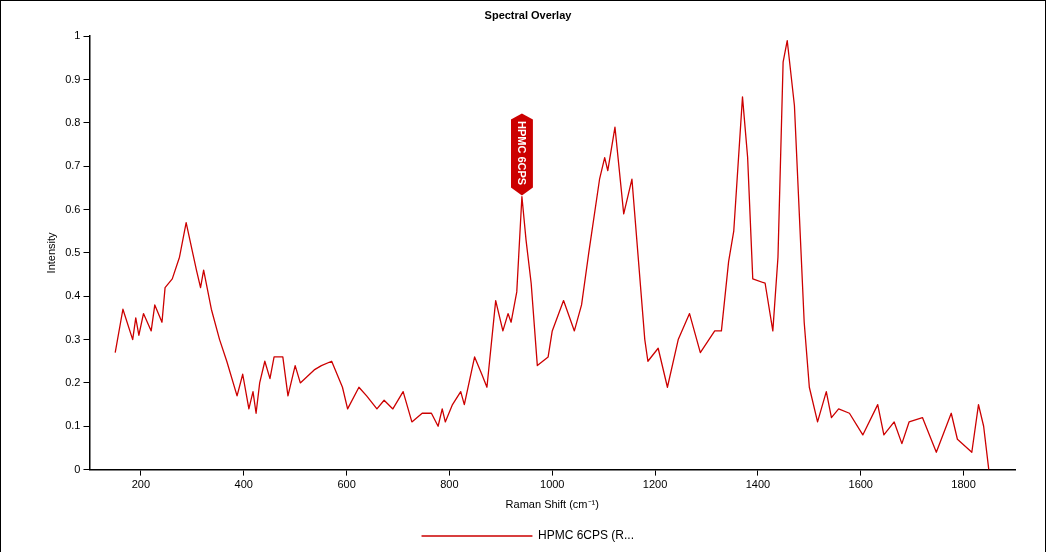 This screenshot has height=553, width=1046. Describe the element at coordinates (758, 484) in the screenshot. I see `x-tick-label: 1400` at that location.